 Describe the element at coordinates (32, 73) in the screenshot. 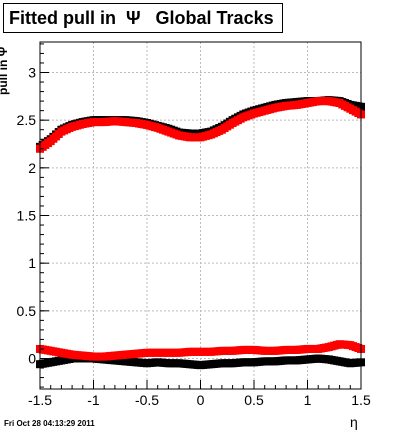

I see `y-tick-label: 3` at that location.